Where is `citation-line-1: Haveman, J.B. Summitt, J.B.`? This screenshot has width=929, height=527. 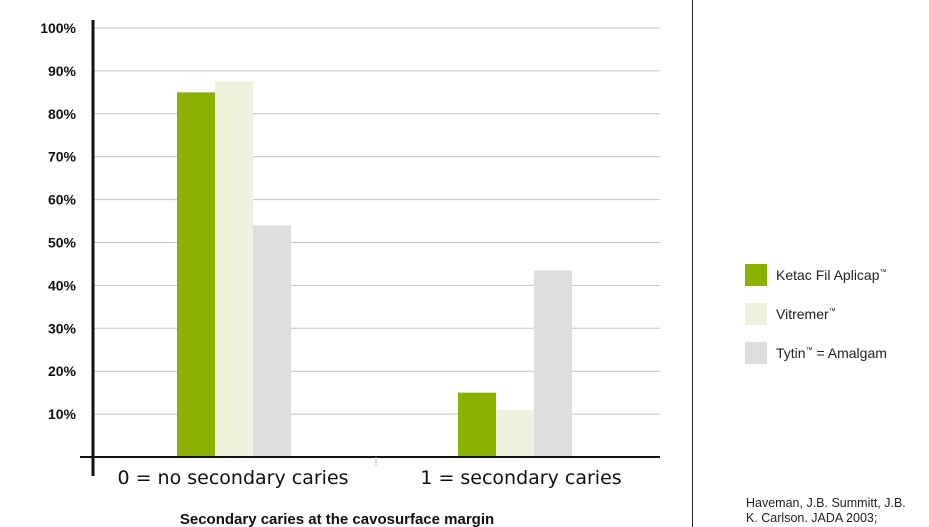
citation-line-1: Haveman, J.B. Summitt, J.B. is located at coordinates (826, 503).